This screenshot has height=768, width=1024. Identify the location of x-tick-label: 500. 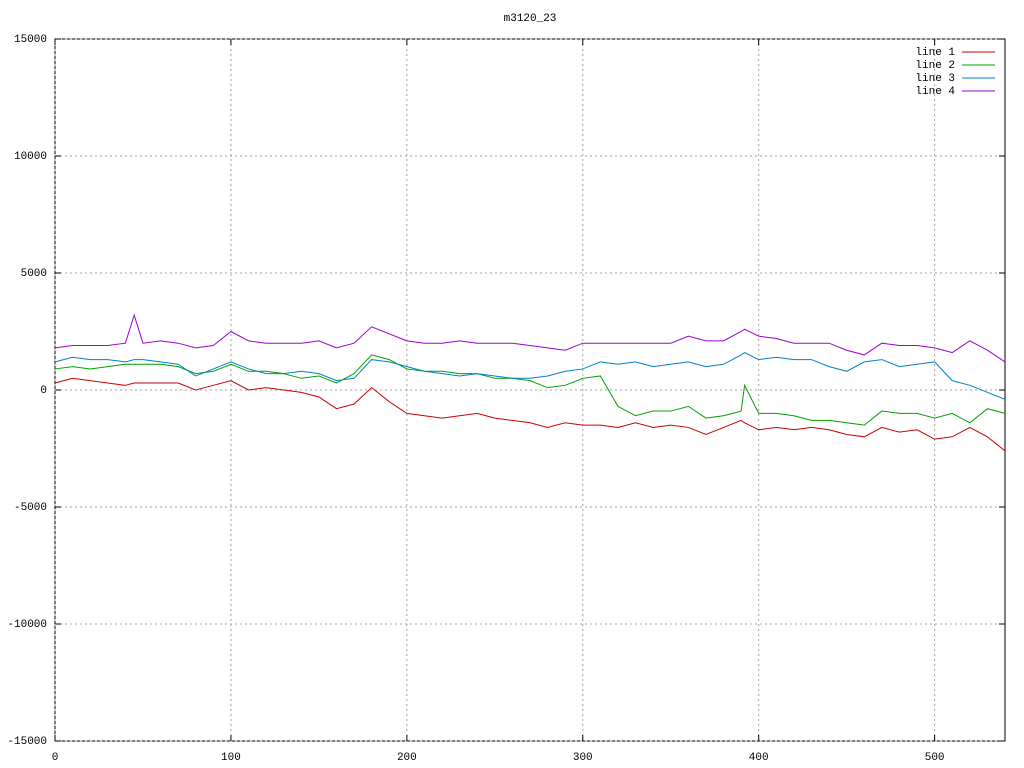
(935, 758).